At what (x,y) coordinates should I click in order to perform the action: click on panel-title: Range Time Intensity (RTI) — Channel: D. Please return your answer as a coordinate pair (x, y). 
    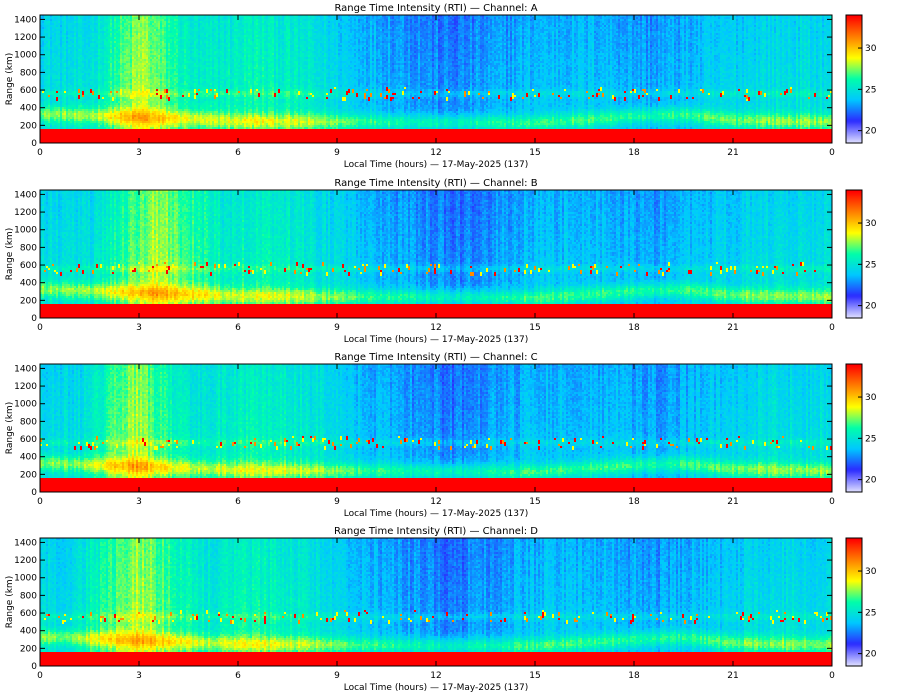
    Looking at the image, I should click on (436, 531).